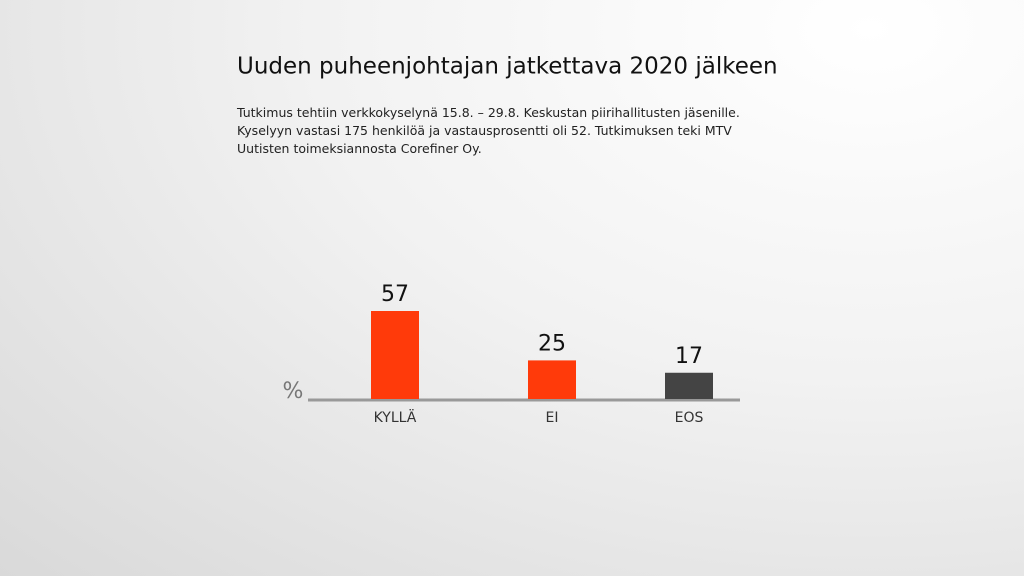  What do you see at coordinates (395, 417) in the screenshot?
I see `x-tick-label: KYLLÄ` at bounding box center [395, 417].